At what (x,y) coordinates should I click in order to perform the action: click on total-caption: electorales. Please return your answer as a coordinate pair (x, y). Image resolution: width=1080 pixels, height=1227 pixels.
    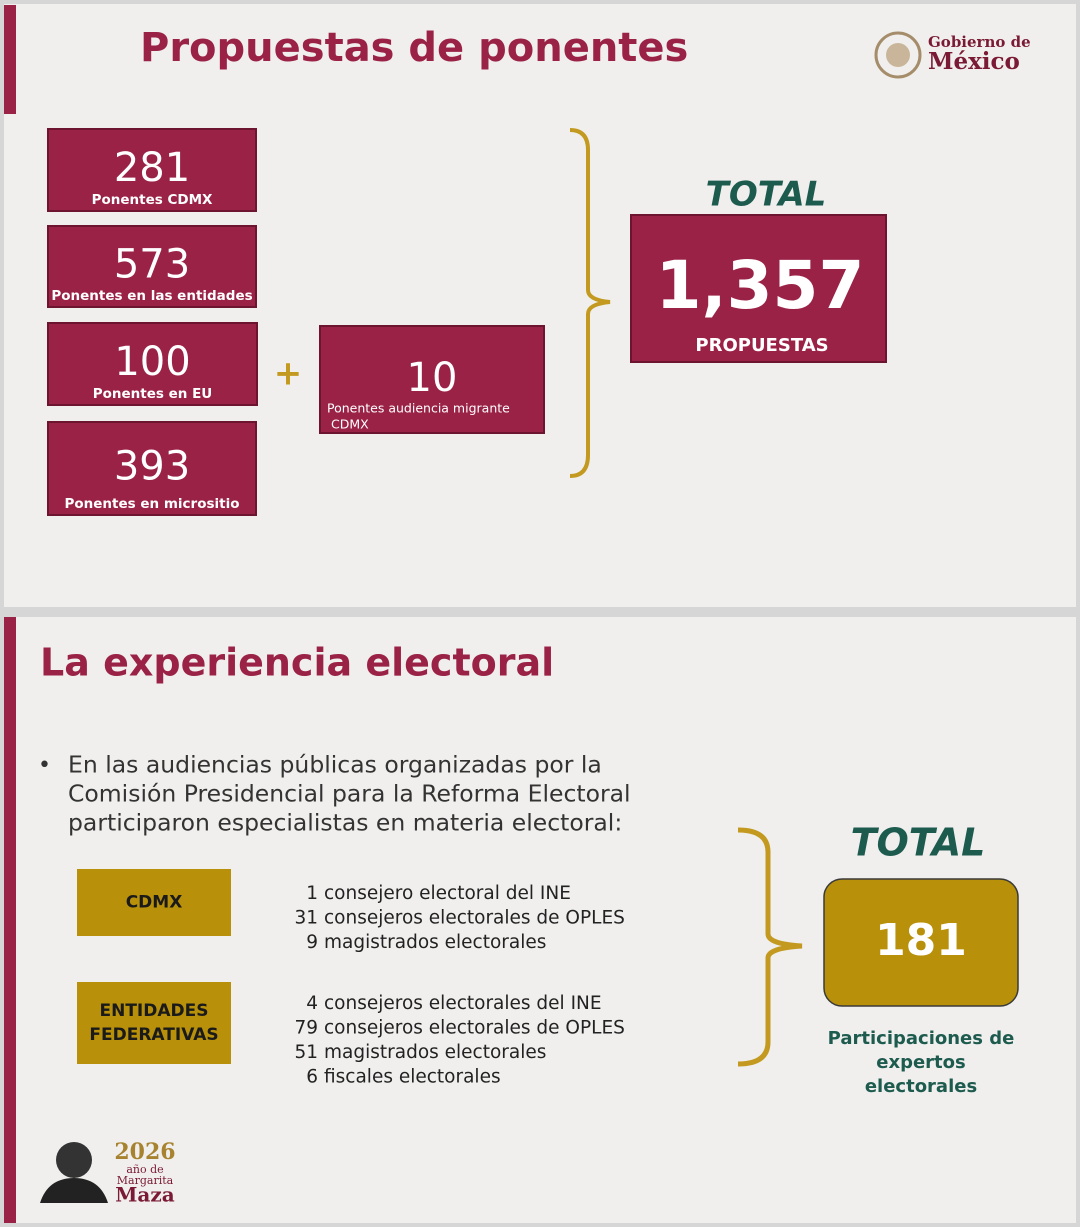
    Looking at the image, I should click on (921, 1086).